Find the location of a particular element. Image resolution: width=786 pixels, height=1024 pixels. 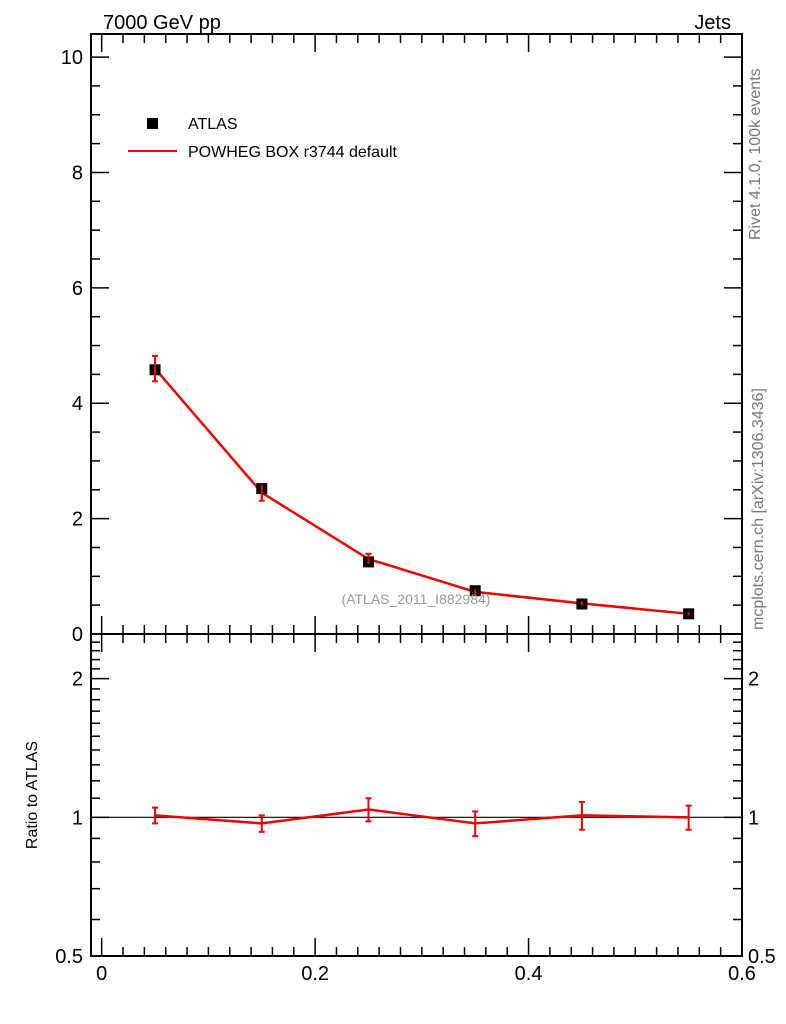

ratio-y-tick-label-right: 0.5 is located at coordinates (762, 957).